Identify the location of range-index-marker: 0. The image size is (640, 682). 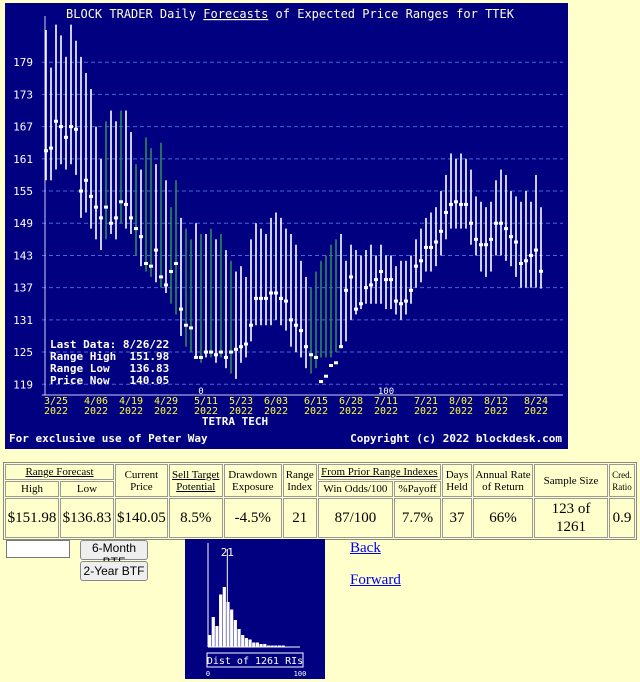
(200, 392).